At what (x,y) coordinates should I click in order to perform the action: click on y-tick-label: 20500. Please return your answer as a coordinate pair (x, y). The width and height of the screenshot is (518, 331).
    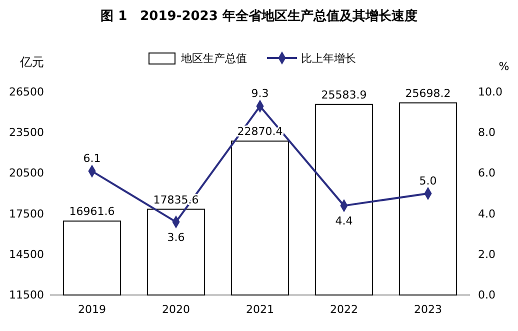
    Looking at the image, I should click on (26, 173).